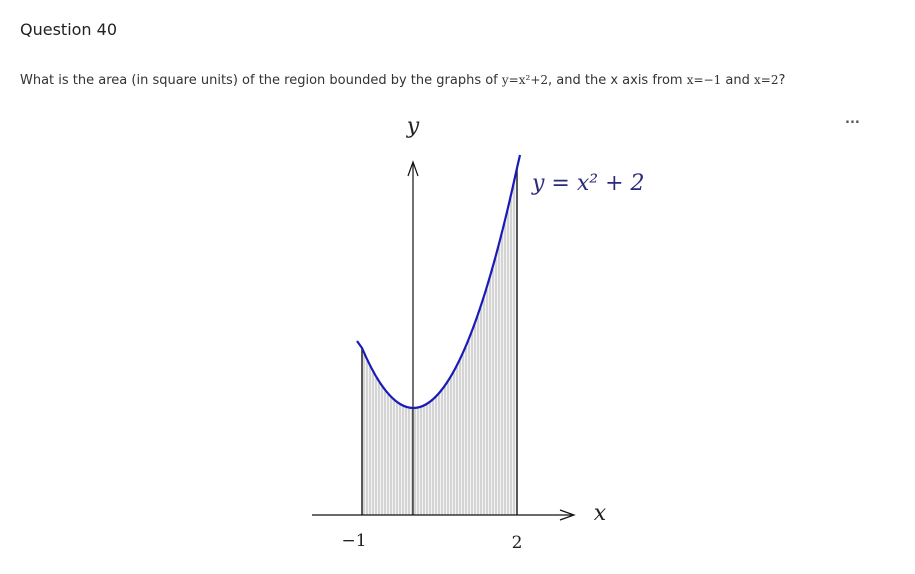  Describe the element at coordinates (517, 543) in the screenshot. I see `tick-label: 2` at that location.